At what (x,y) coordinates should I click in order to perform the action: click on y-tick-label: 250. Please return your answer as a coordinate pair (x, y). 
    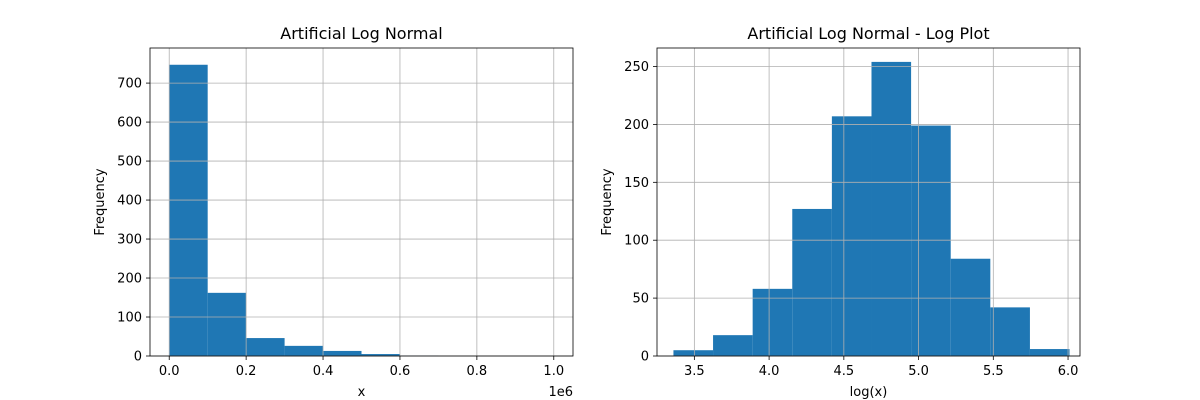
    Looking at the image, I should click on (636, 67).